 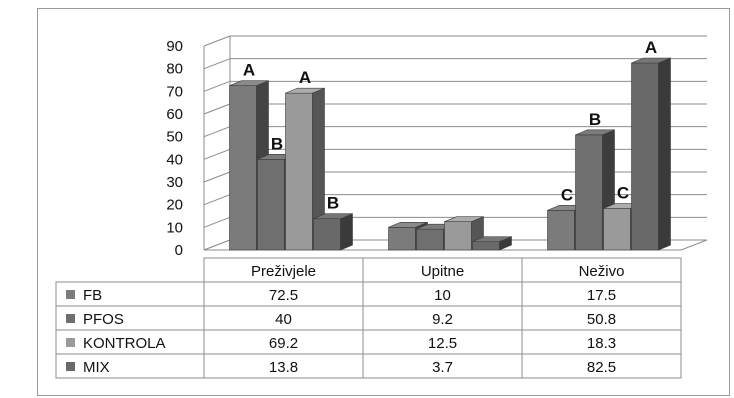 What do you see at coordinates (174, 182) in the screenshot?
I see `y-tick-label: 30` at bounding box center [174, 182].